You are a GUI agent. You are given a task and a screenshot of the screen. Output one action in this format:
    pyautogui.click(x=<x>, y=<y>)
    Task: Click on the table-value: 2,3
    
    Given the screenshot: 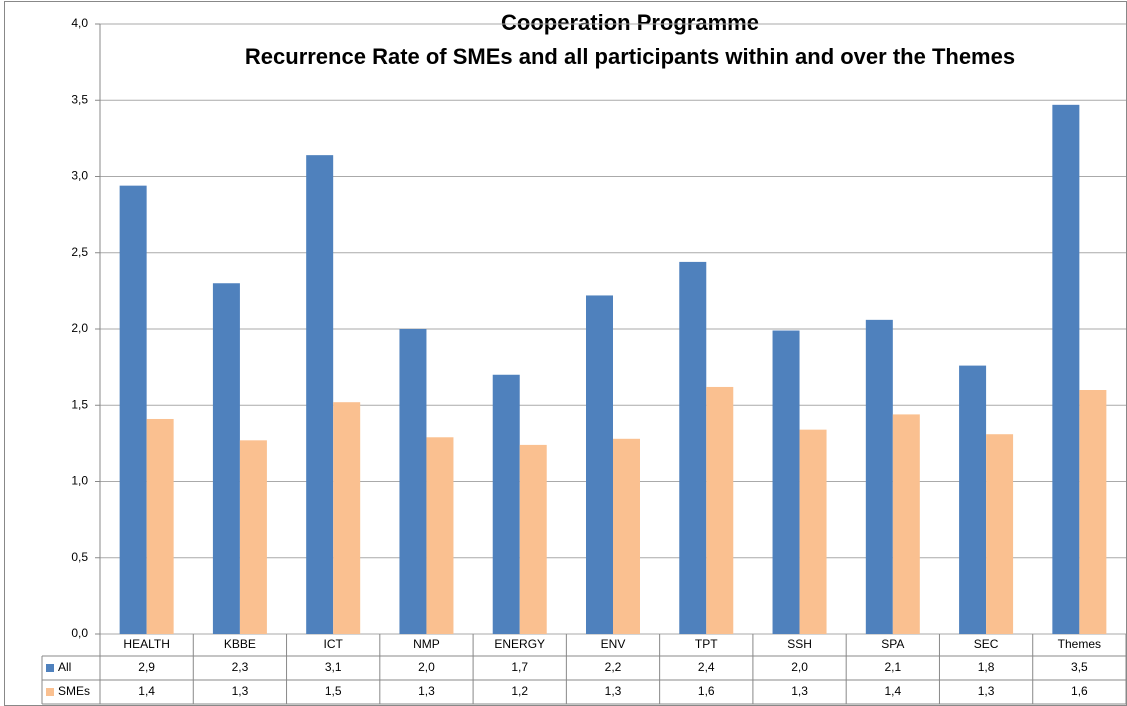 What is the action you would take?
    pyautogui.click(x=240, y=667)
    